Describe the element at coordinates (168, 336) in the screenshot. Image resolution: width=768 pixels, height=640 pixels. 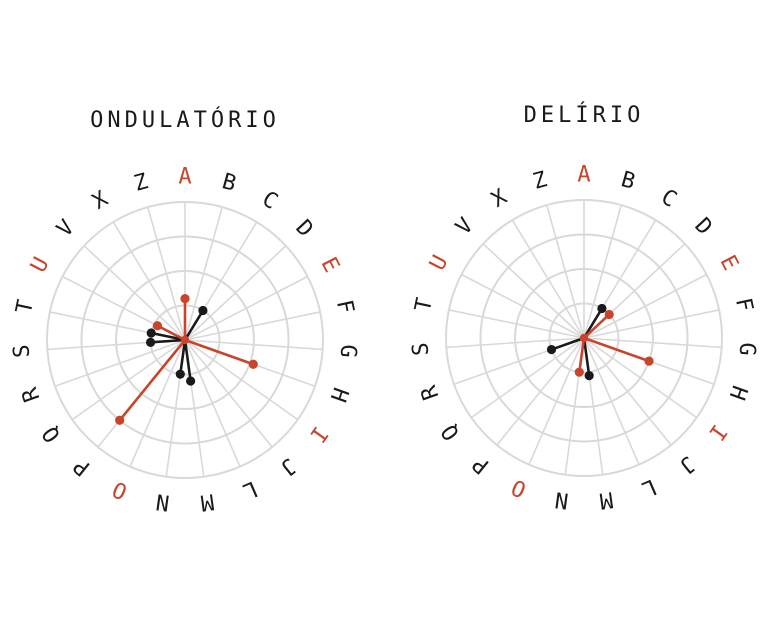
I see `stroke-line-t` at that location.